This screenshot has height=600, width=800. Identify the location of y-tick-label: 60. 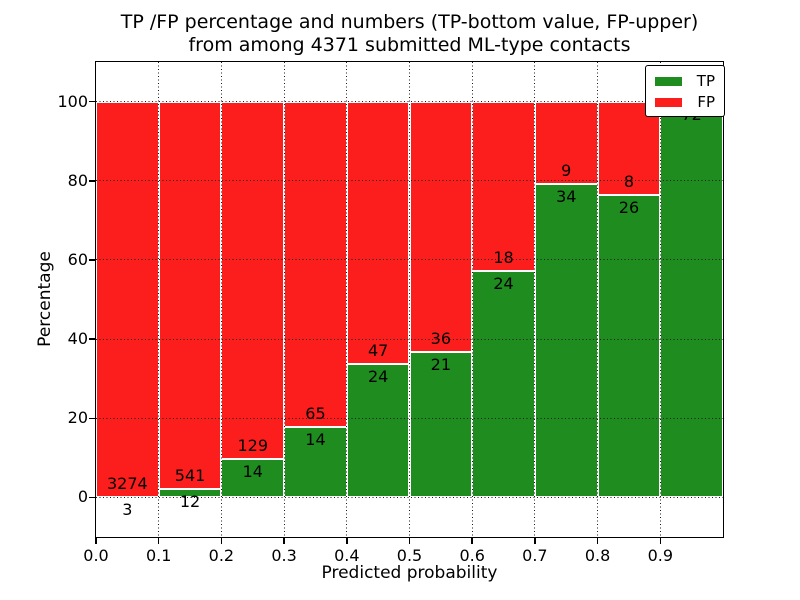
(77, 259).